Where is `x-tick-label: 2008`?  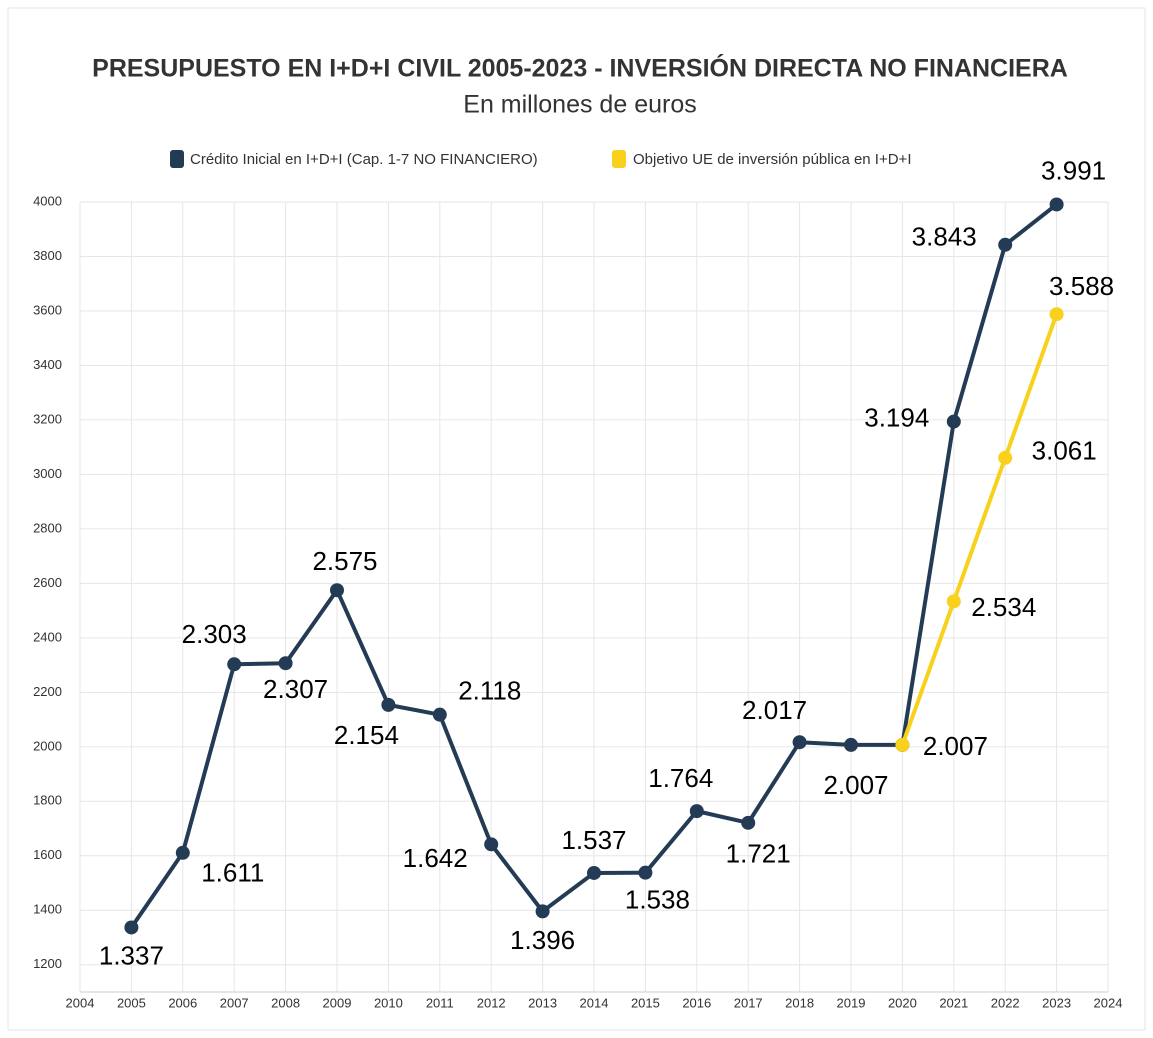 x-tick-label: 2008 is located at coordinates (285, 1002).